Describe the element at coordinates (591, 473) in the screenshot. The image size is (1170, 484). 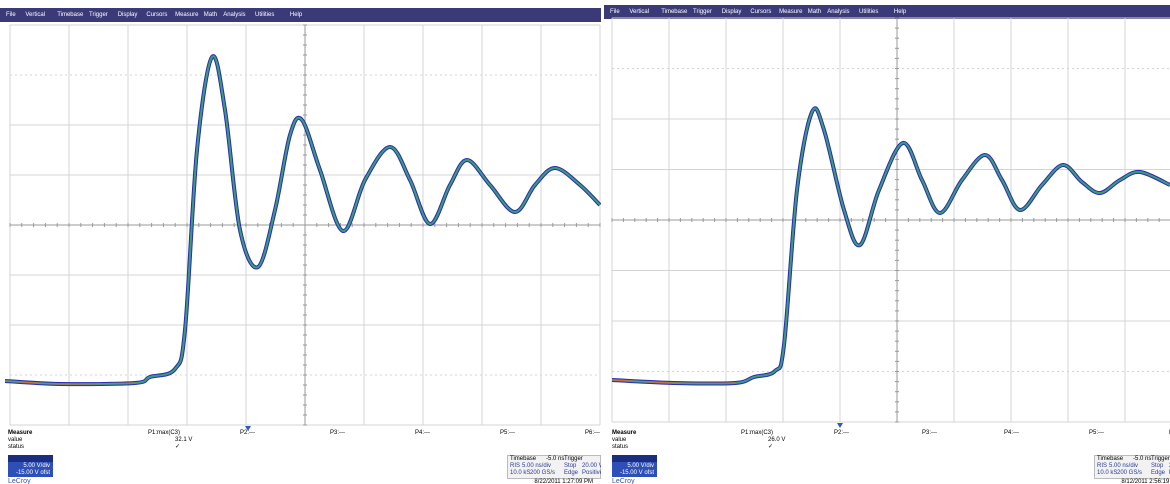
I see `timebase-field: Positive` at that location.